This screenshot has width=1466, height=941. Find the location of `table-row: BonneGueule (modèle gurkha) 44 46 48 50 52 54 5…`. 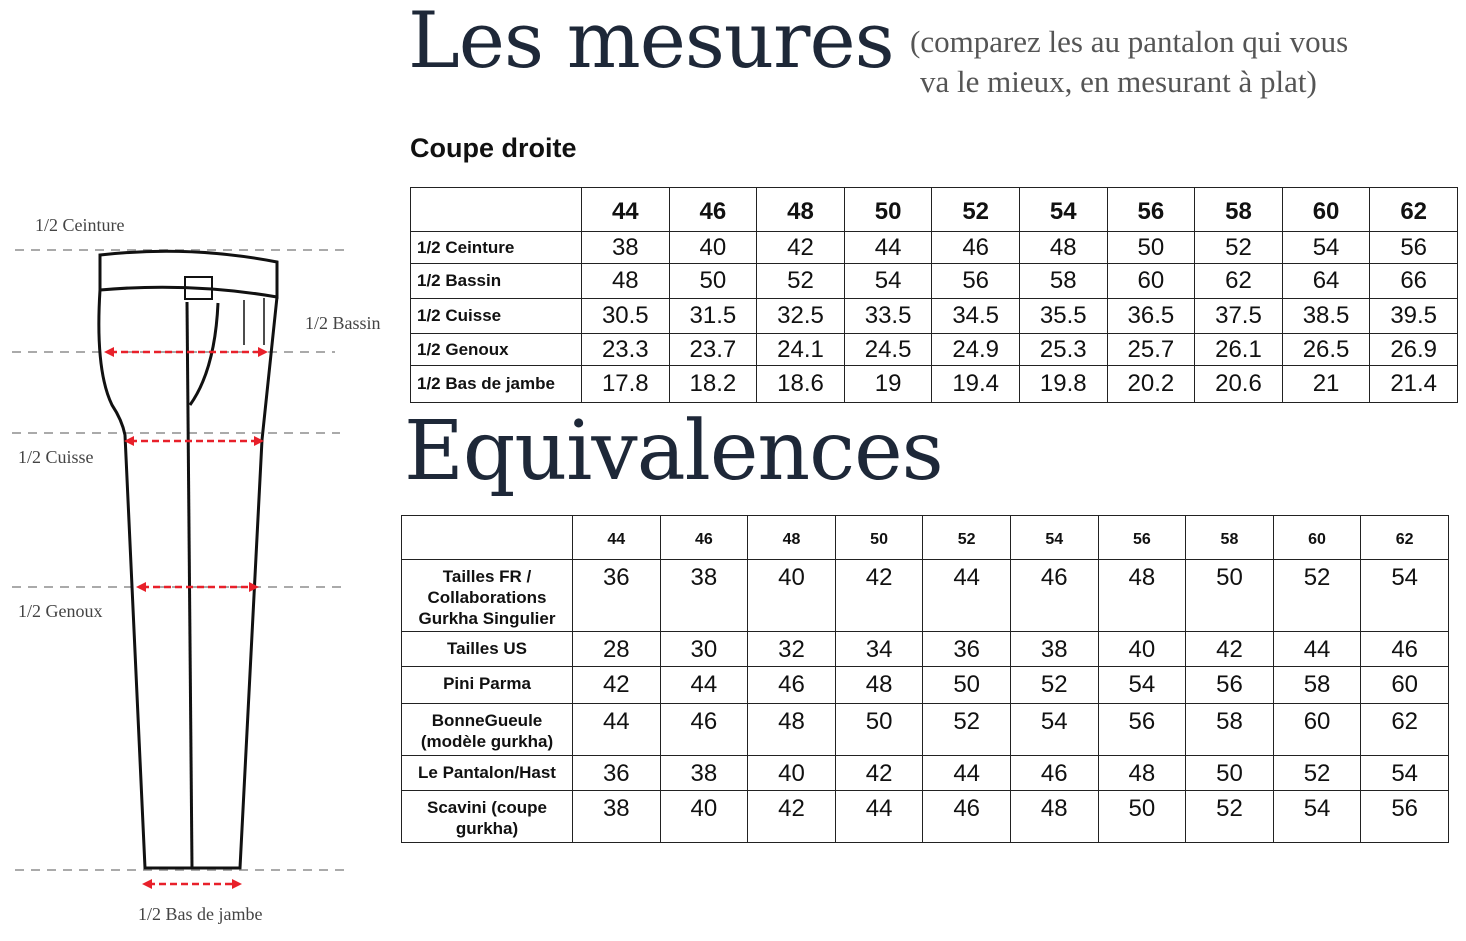

table-row: BonneGueule (modèle gurkha) 44 46 48 50 52 54 5… is located at coordinates (925, 729).